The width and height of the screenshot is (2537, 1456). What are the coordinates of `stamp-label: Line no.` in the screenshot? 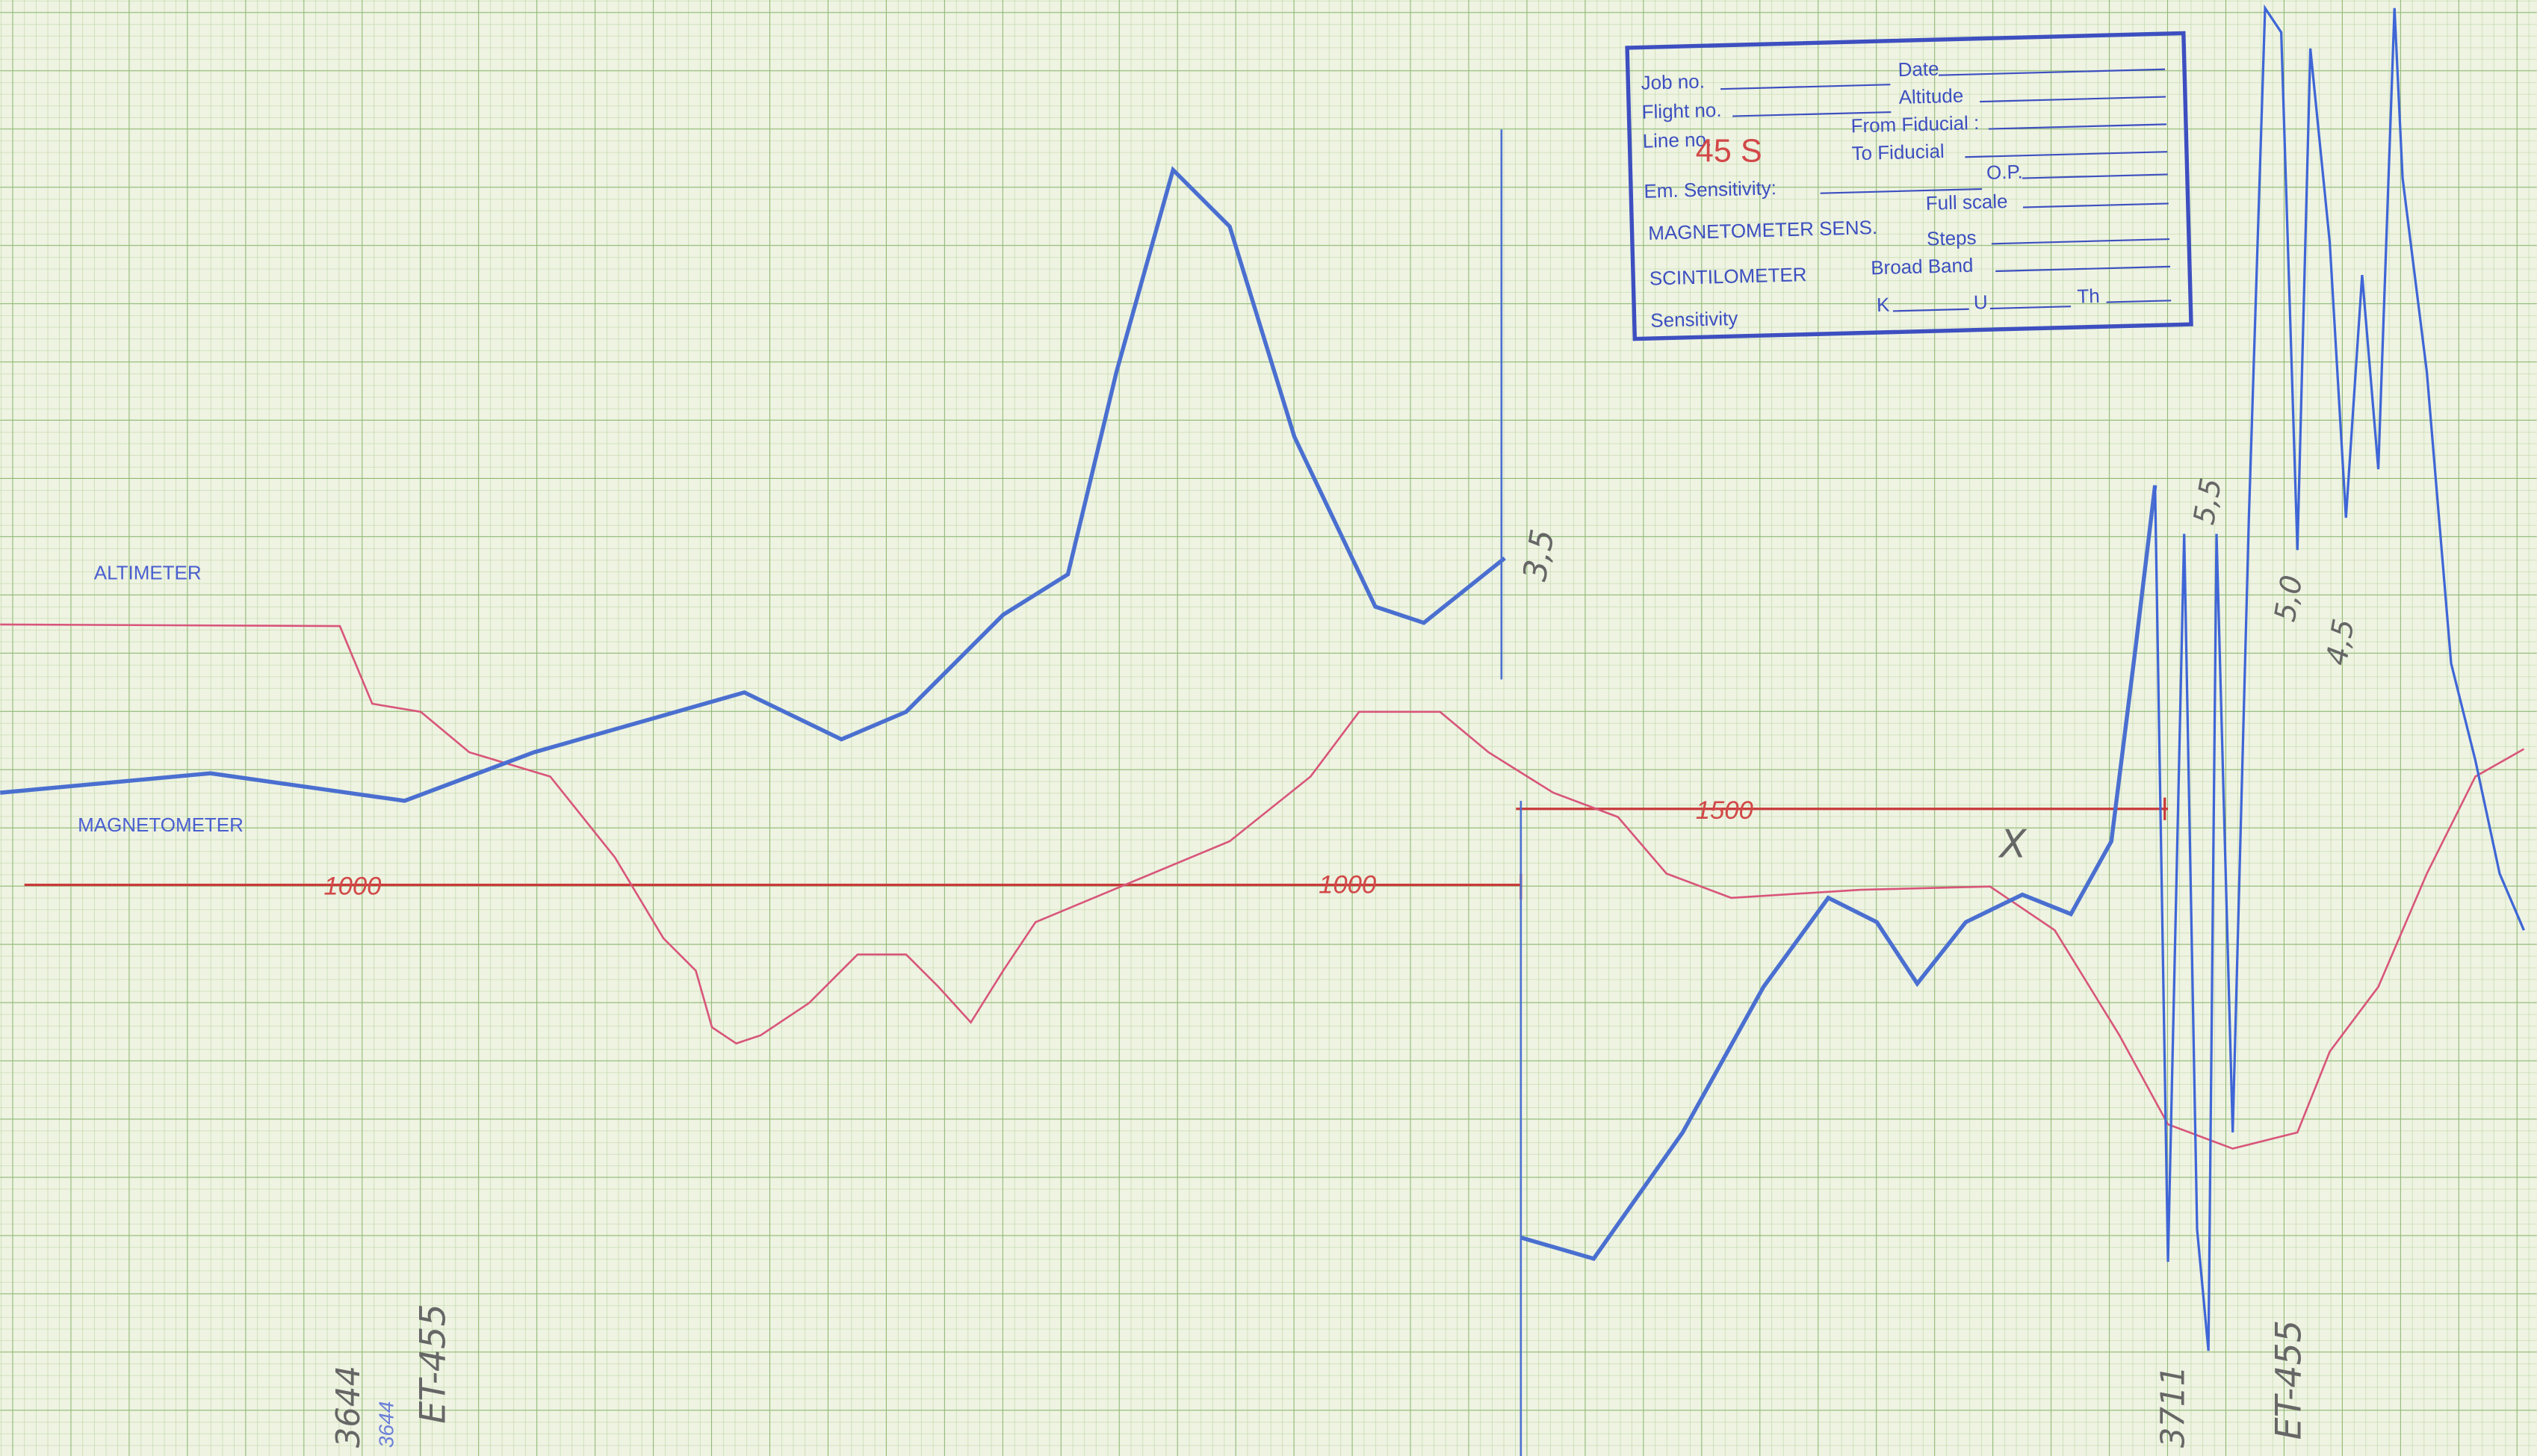 It's located at (1677, 140).